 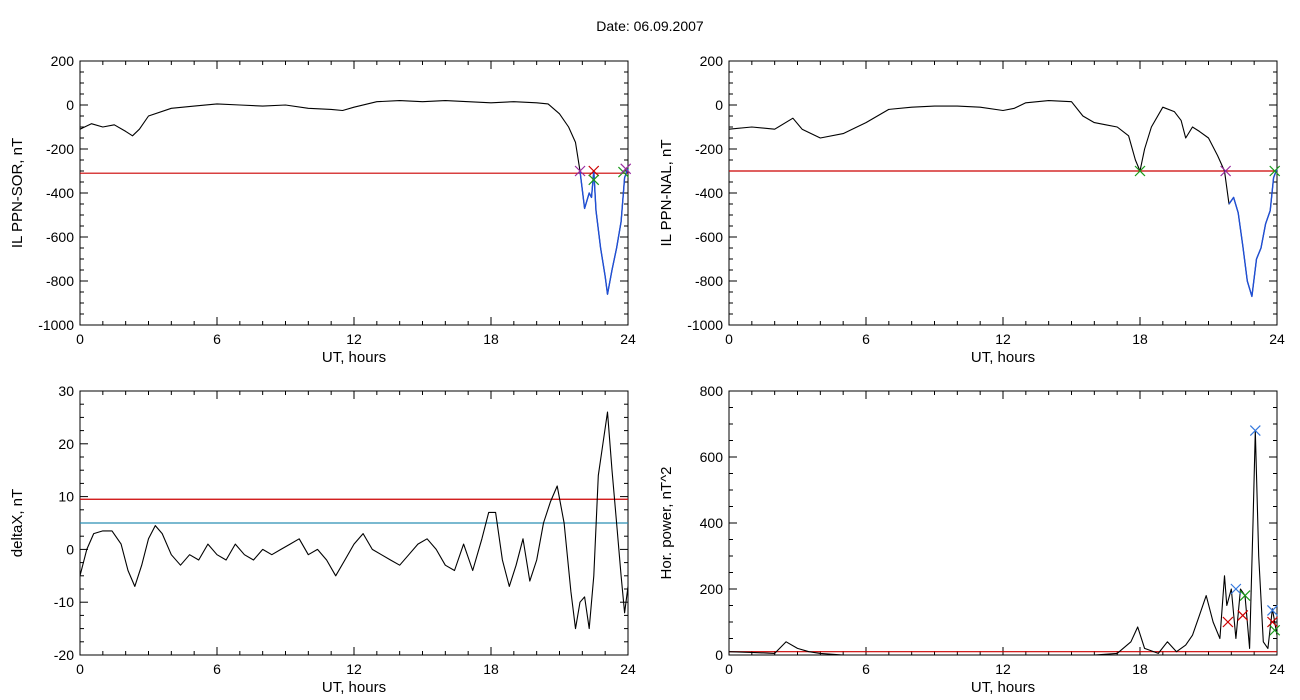 I want to click on y-tick-label: 10, so click(x=66, y=497).